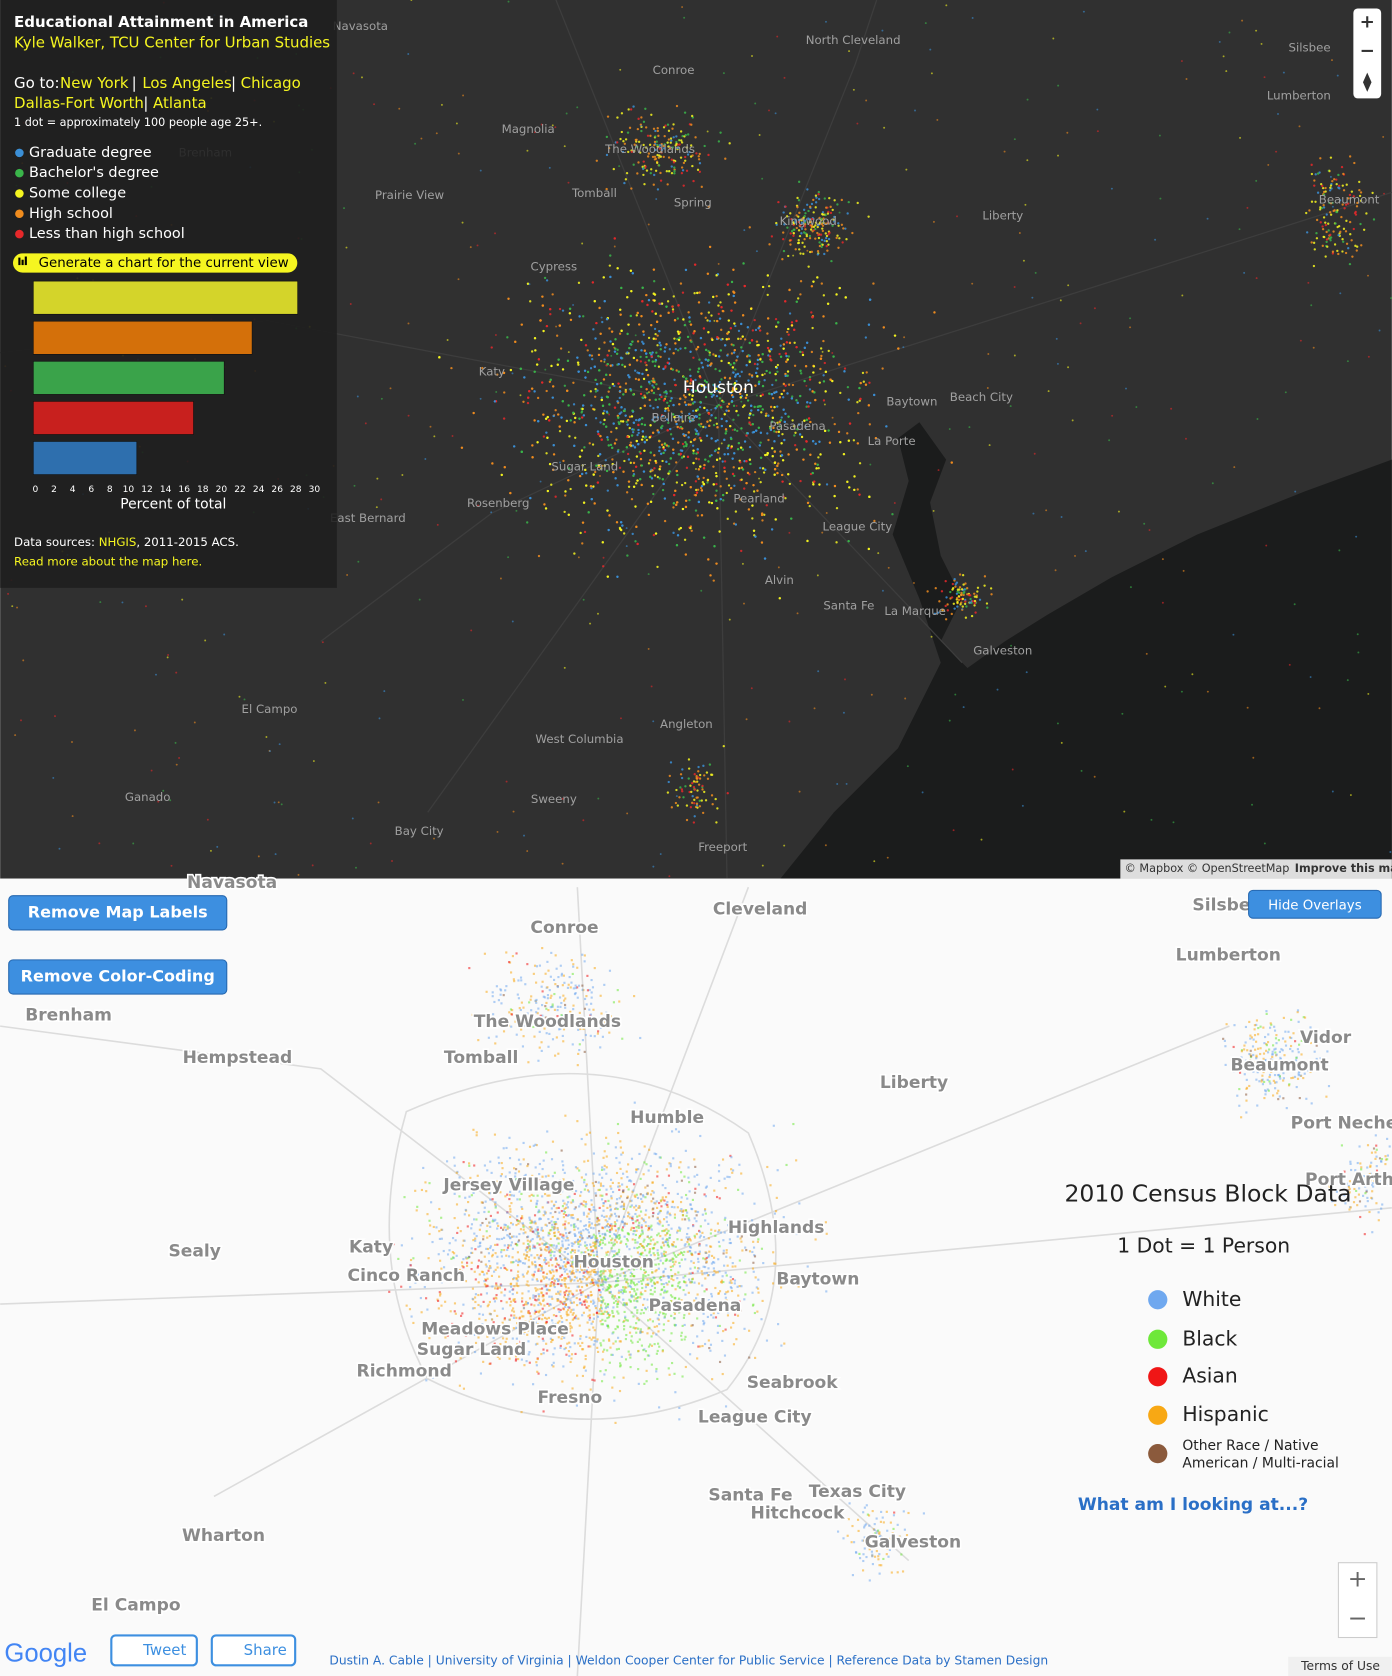 The height and width of the screenshot is (1676, 1392). What do you see at coordinates (164, 263) in the screenshot?
I see `chart-button-label: Generate a chart for the current view` at bounding box center [164, 263].